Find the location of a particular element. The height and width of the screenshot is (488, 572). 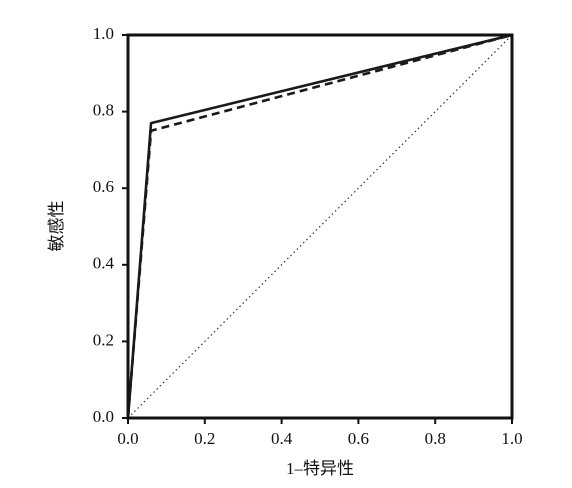

y-tick-label: 1.0 is located at coordinates (103, 33).